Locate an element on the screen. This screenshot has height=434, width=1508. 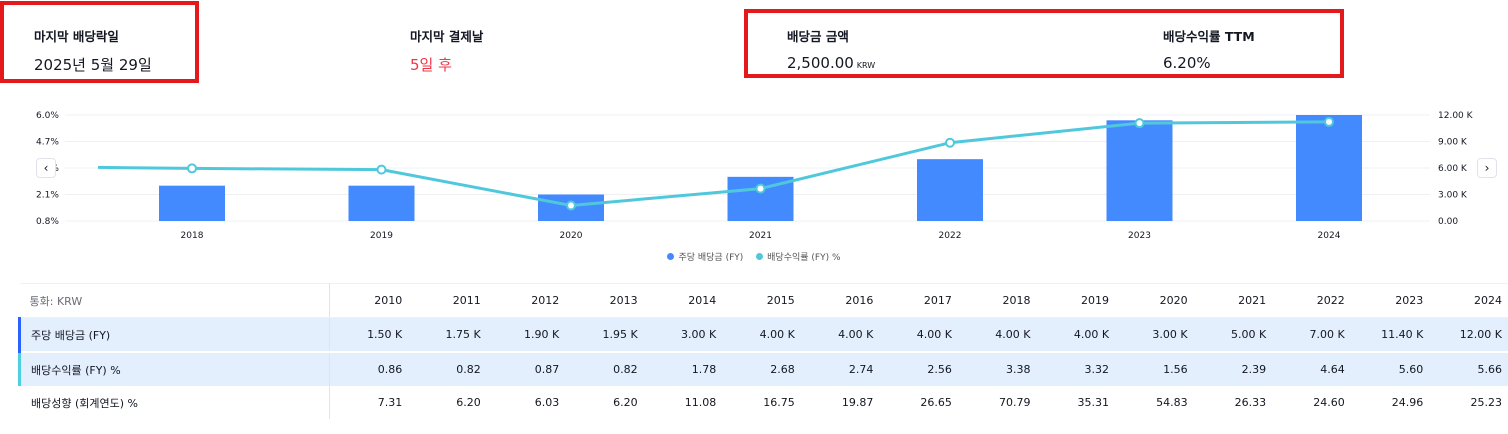
chevron-right-icon: › is located at coordinates (1487, 168).